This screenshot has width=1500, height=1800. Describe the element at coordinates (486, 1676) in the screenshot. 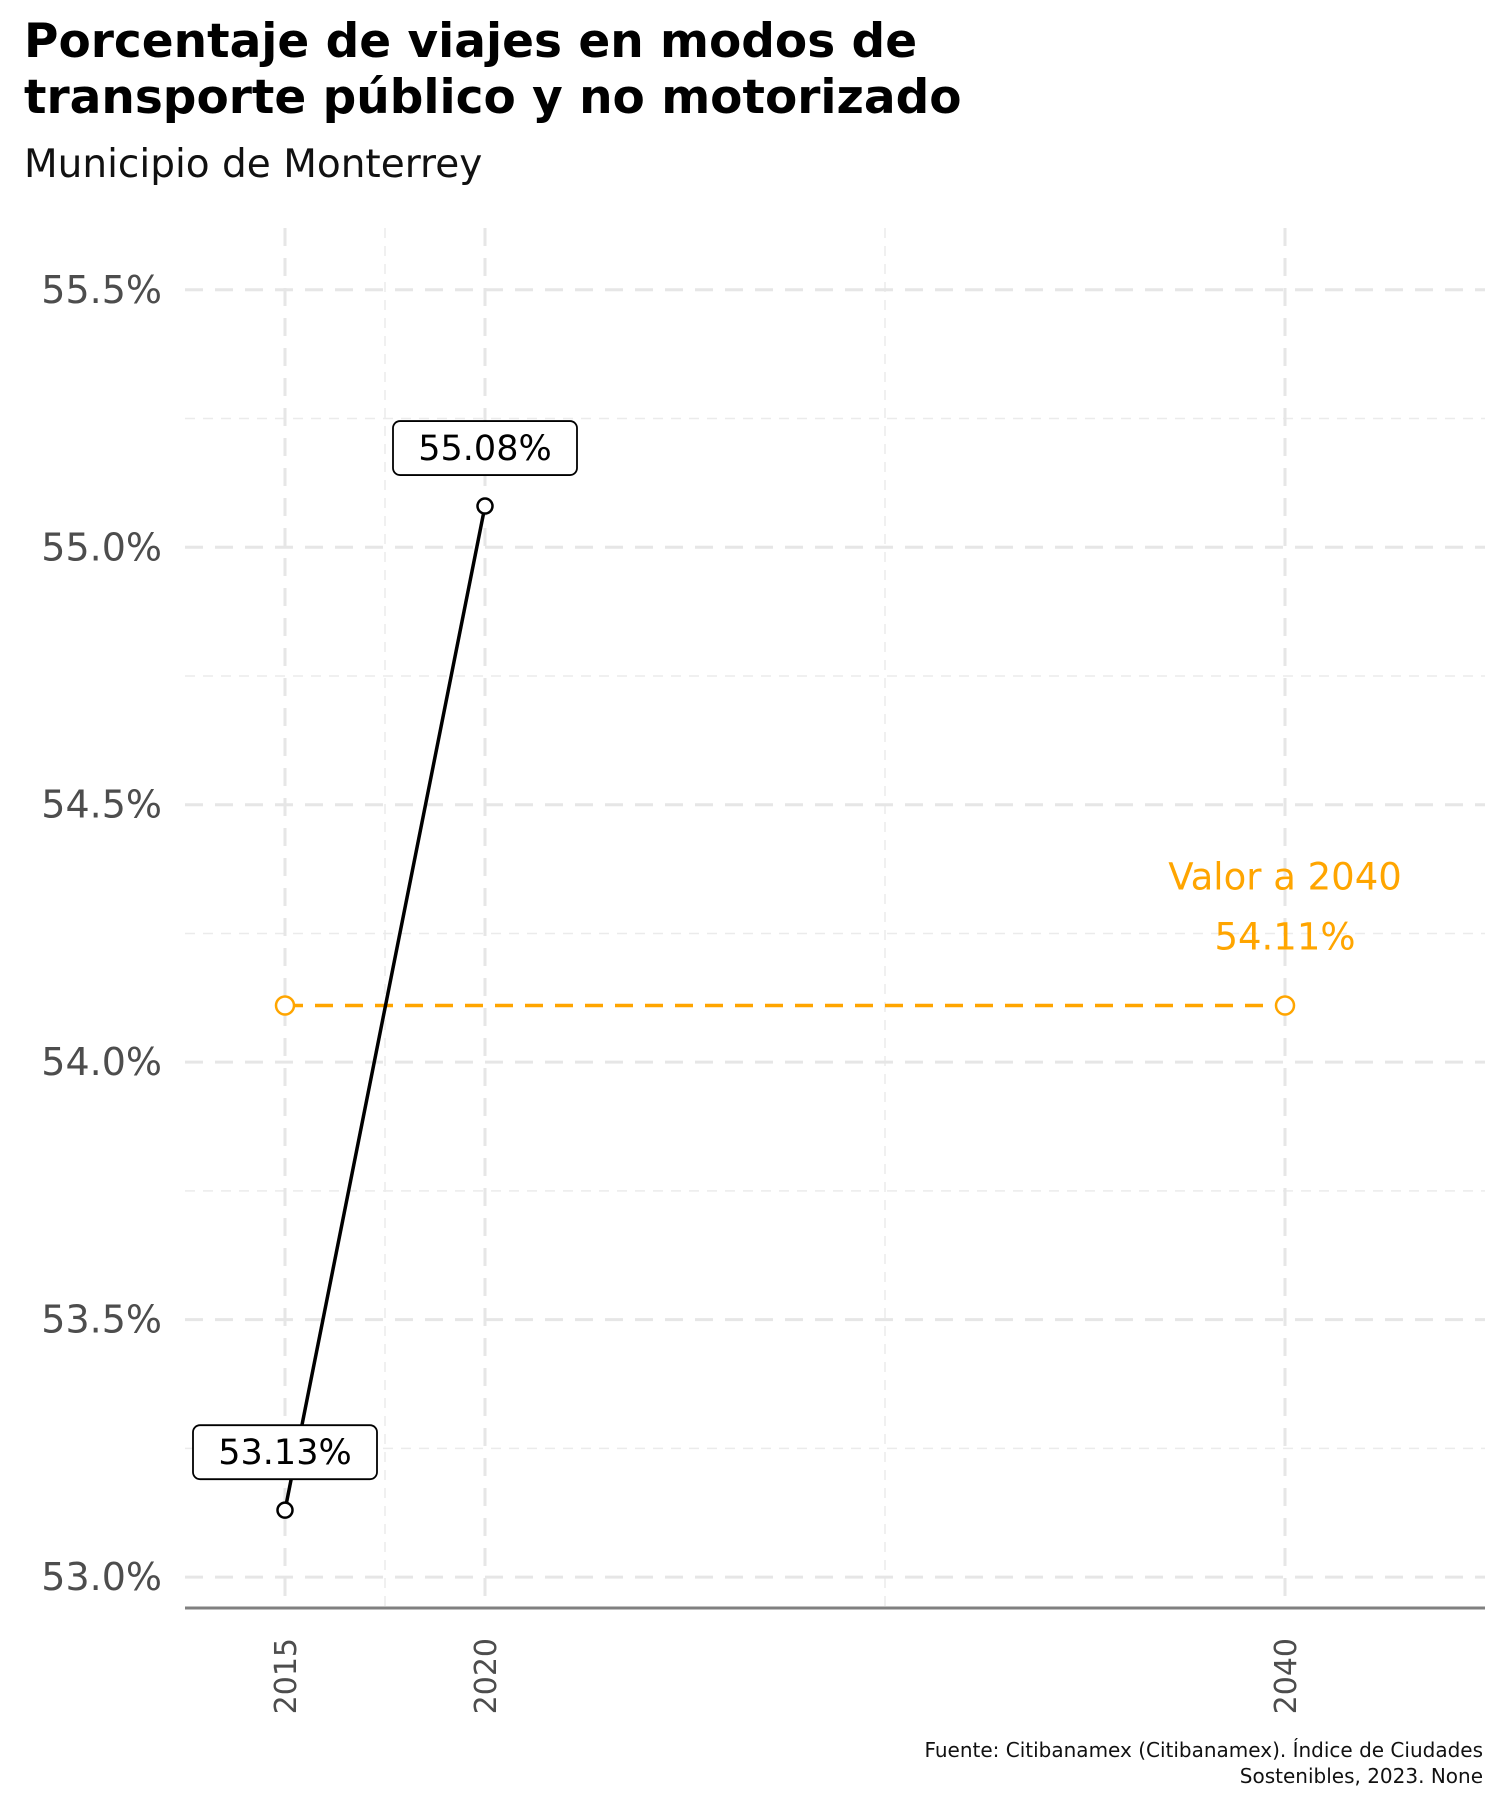

I see `x-tick-label: 2020` at that location.